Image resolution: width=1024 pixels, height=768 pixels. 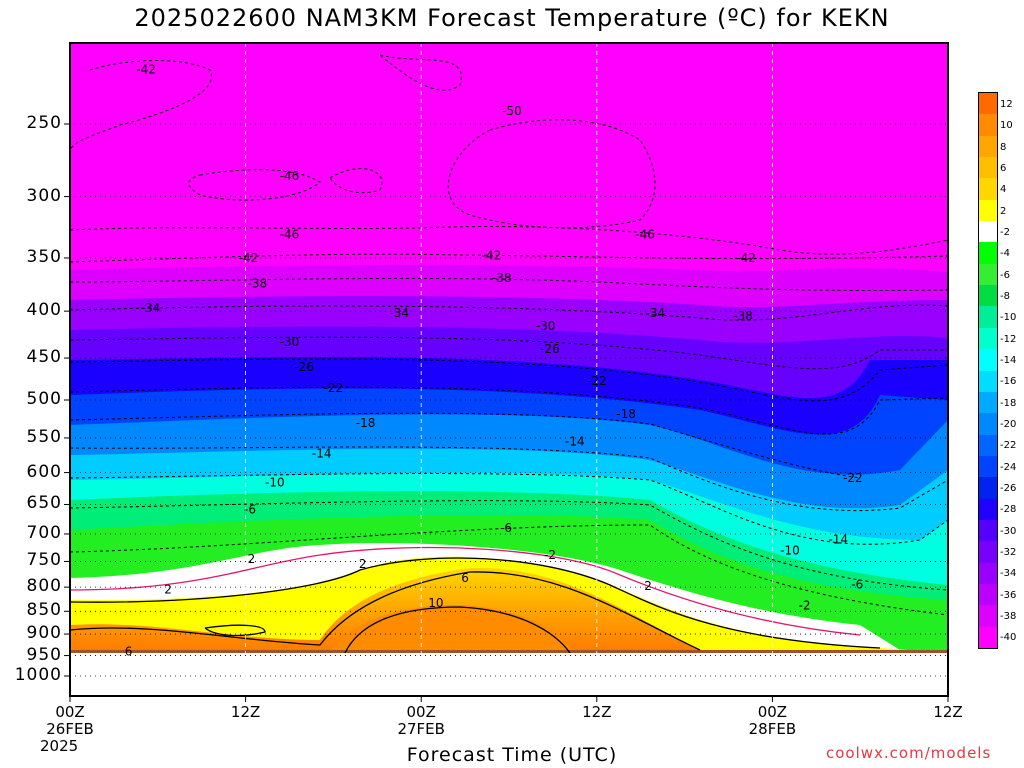 I want to click on y-tick-label: 800, so click(x=44, y=586).